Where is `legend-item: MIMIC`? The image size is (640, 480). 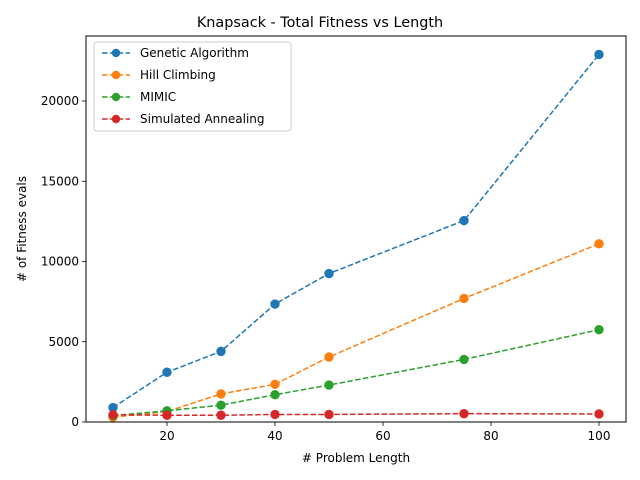 legend-item: MIMIC is located at coordinates (139, 97).